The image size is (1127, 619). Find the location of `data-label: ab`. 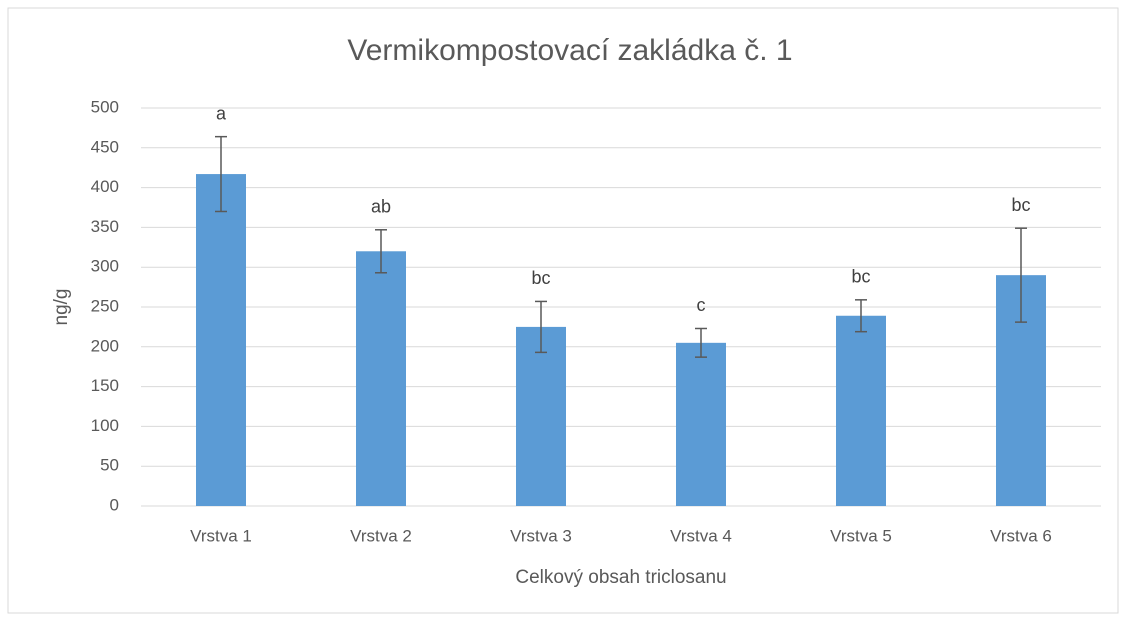

data-label: ab is located at coordinates (381, 207).